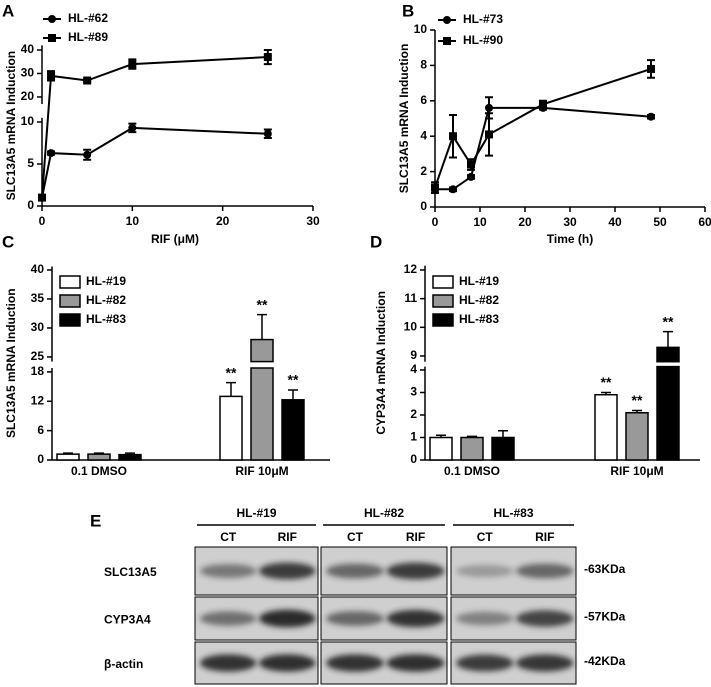  Describe the element at coordinates (525, 222) in the screenshot. I see `x-tick-label: 20` at that location.